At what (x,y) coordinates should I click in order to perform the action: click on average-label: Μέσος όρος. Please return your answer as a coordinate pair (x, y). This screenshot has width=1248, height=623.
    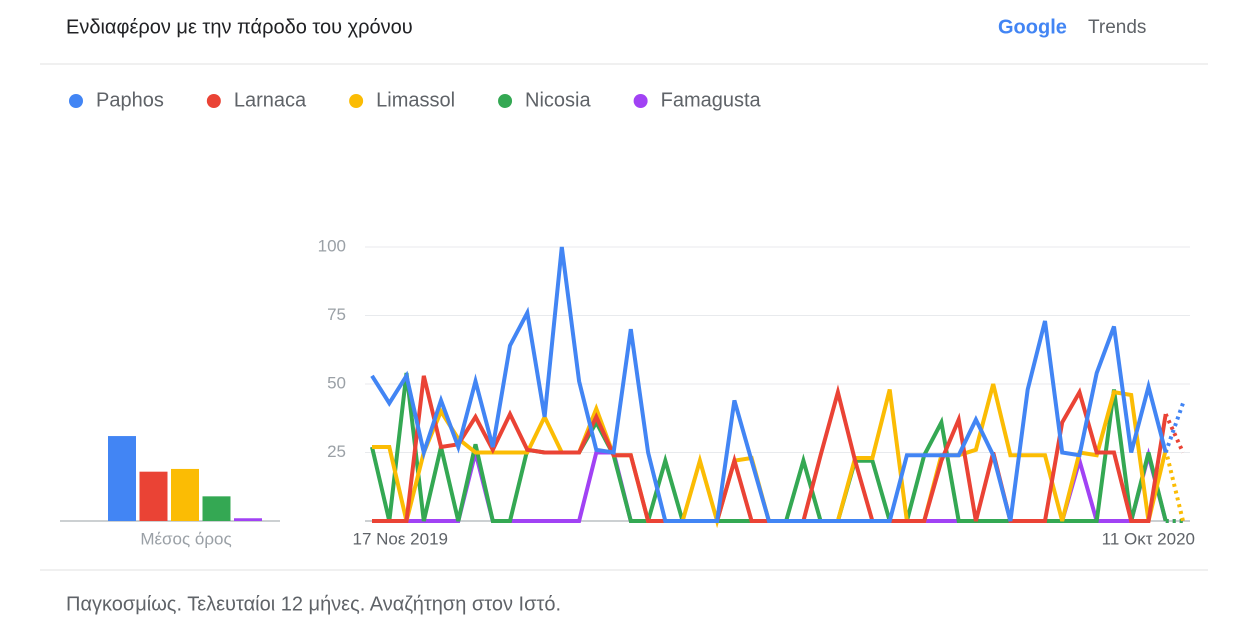
    Looking at the image, I should click on (185, 538).